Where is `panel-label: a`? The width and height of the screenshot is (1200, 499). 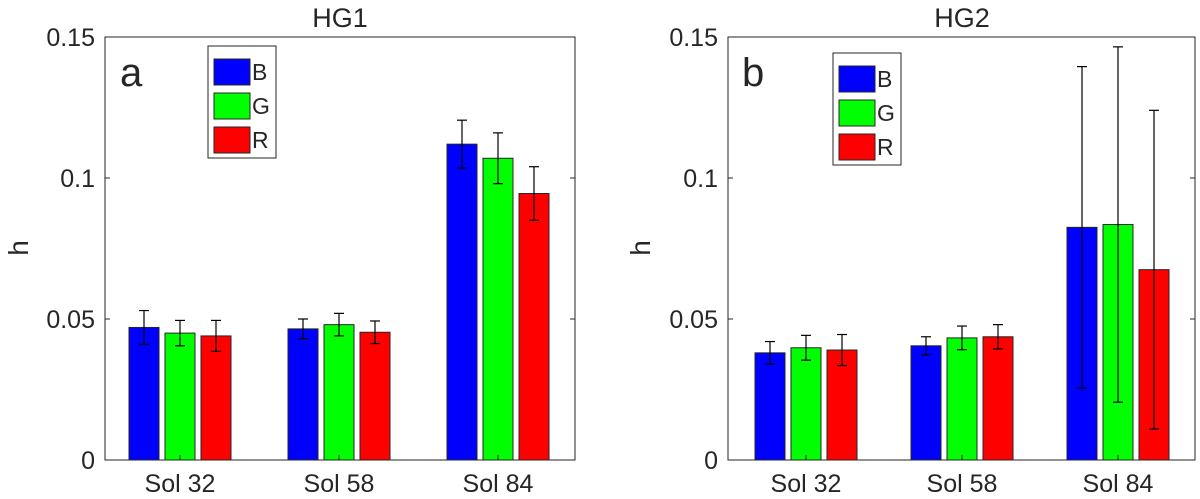 panel-label: a is located at coordinates (131, 73).